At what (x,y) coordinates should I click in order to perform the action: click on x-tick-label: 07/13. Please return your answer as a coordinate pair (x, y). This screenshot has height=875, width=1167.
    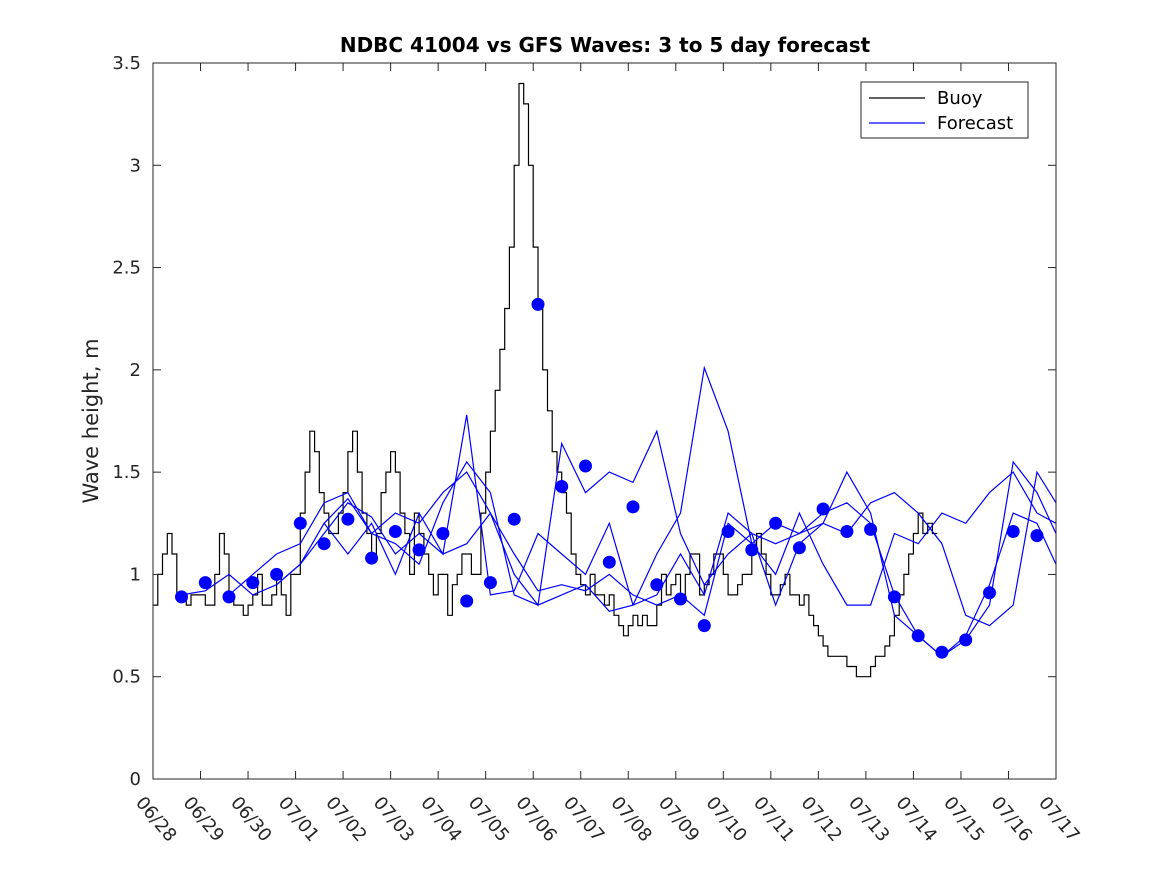
    Looking at the image, I should click on (868, 819).